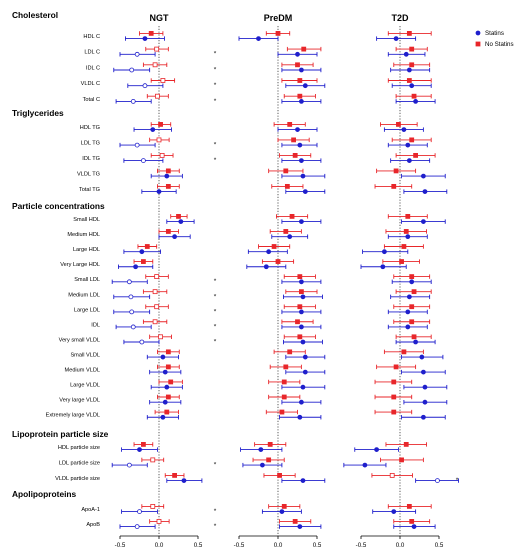  Describe the element at coordinates (478, 33) in the screenshot. I see `legend-statins-marker` at that location.